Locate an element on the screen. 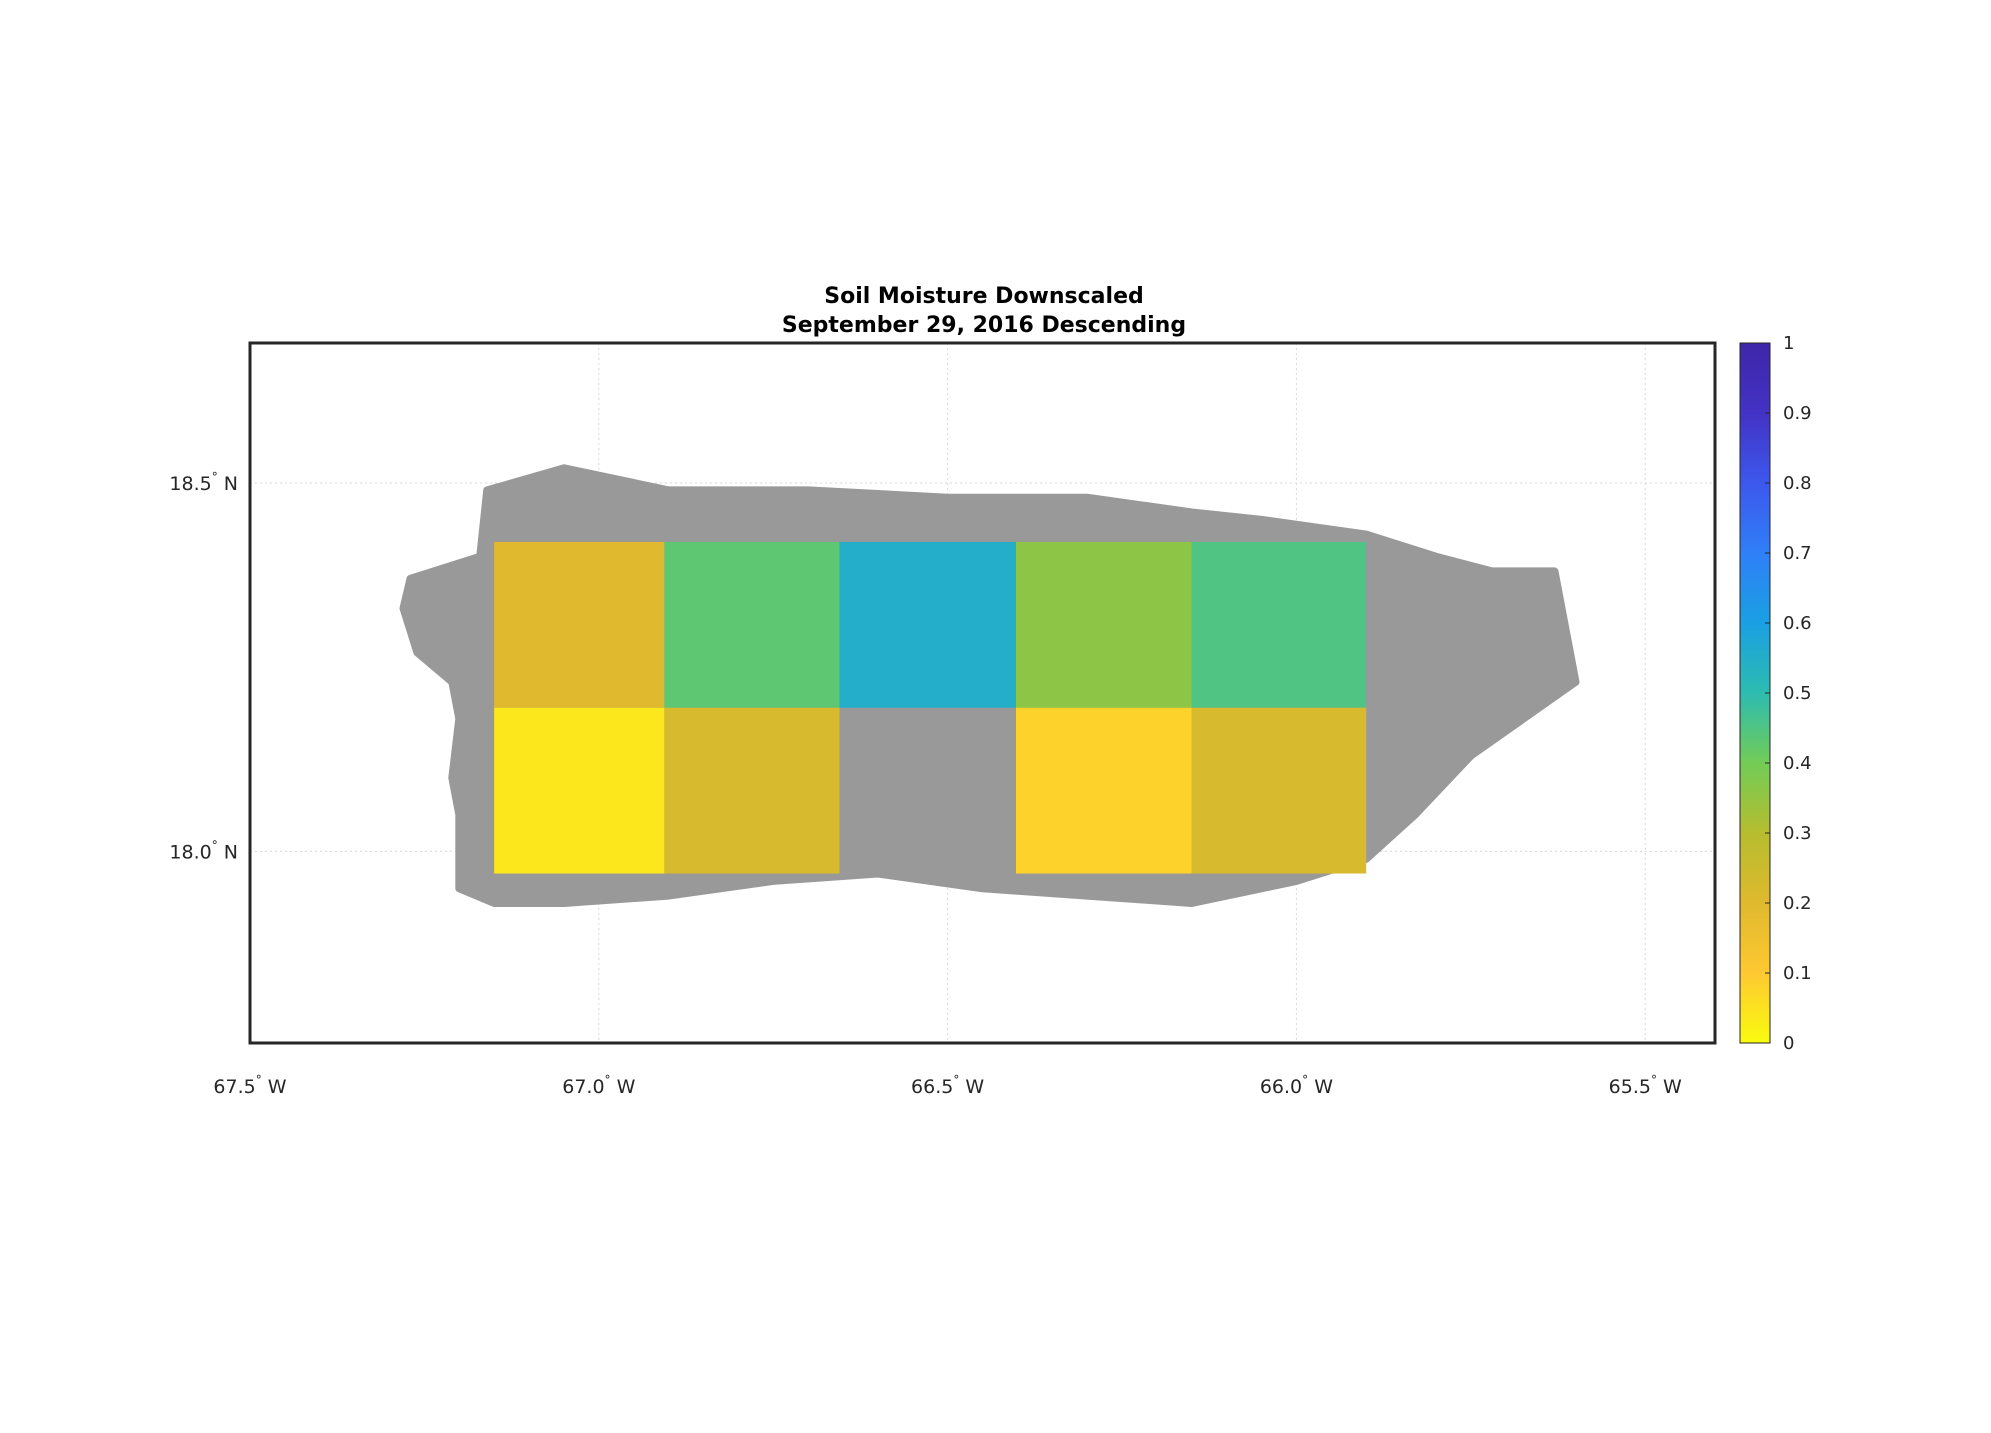 The height and width of the screenshot is (1433, 1991). longitude-tick-label: 67.0° W is located at coordinates (598, 1085).